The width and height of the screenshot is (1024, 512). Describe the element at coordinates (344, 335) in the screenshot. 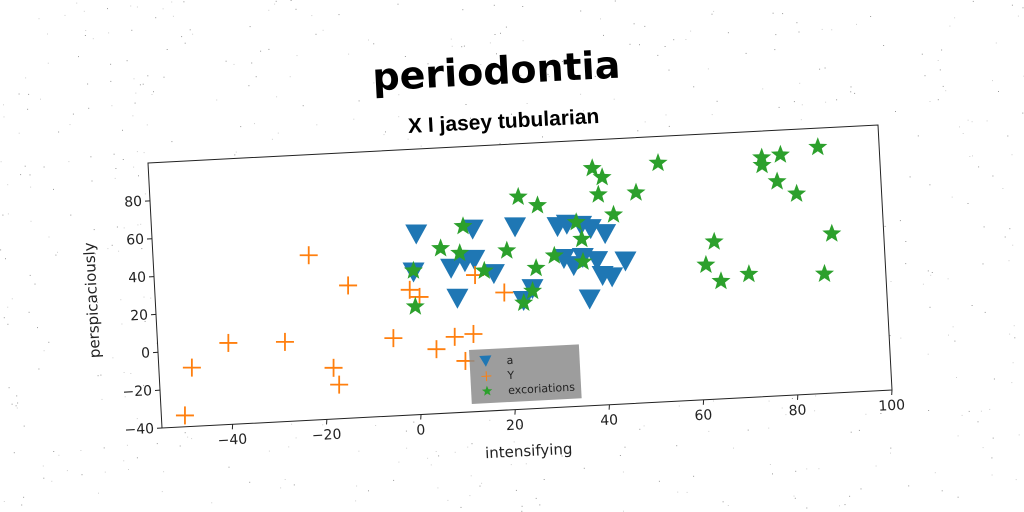

I see `series-y` at that location.